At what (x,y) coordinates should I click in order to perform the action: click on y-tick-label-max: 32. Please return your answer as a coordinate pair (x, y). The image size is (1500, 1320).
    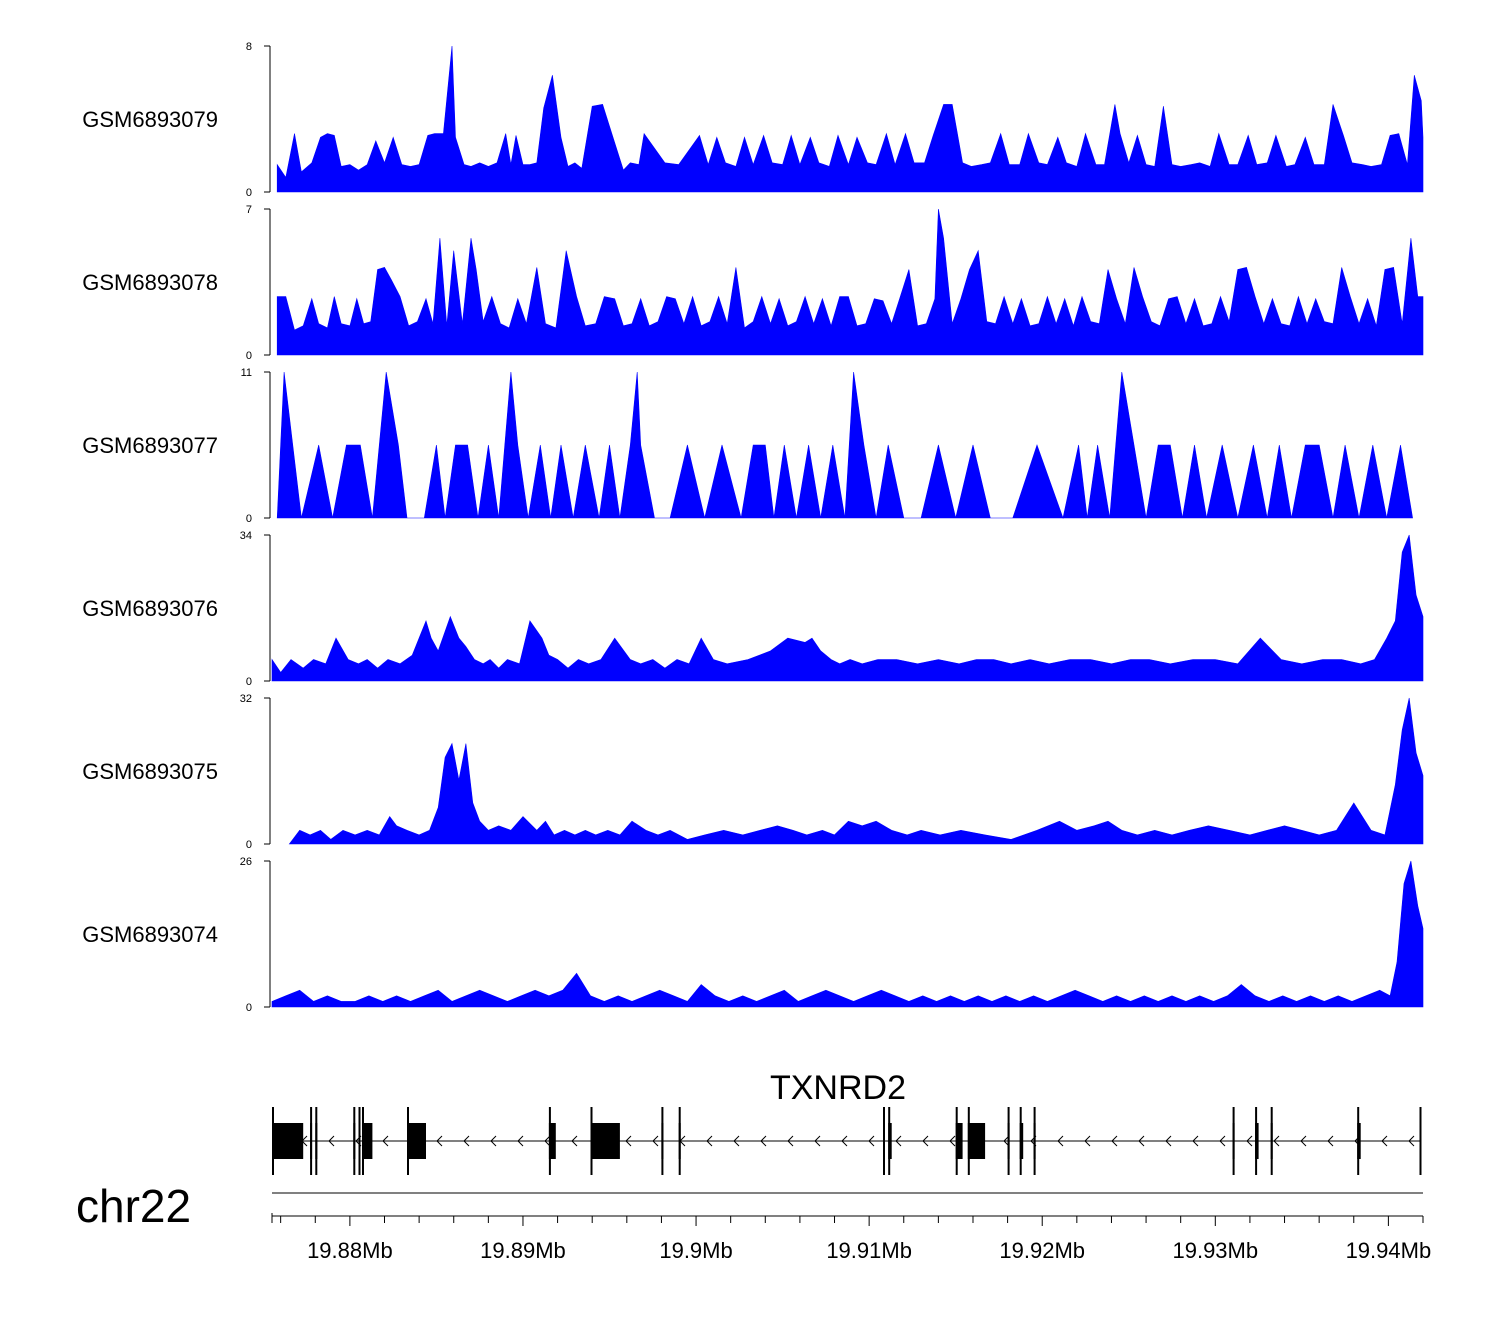
    Looking at the image, I should click on (246, 699).